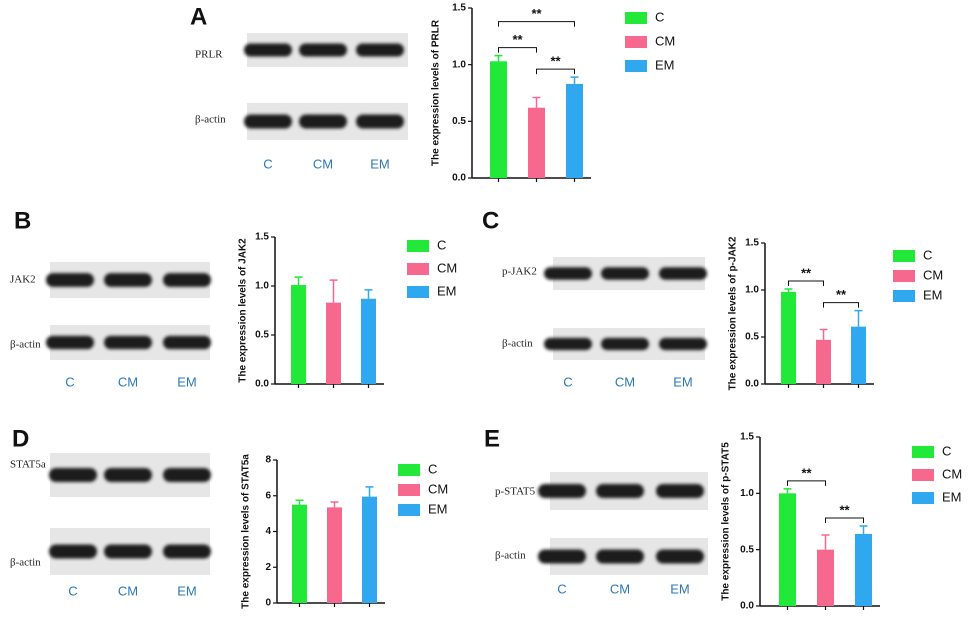  What do you see at coordinates (268, 531) in the screenshot?
I see `y-tick-label: 4` at bounding box center [268, 531].